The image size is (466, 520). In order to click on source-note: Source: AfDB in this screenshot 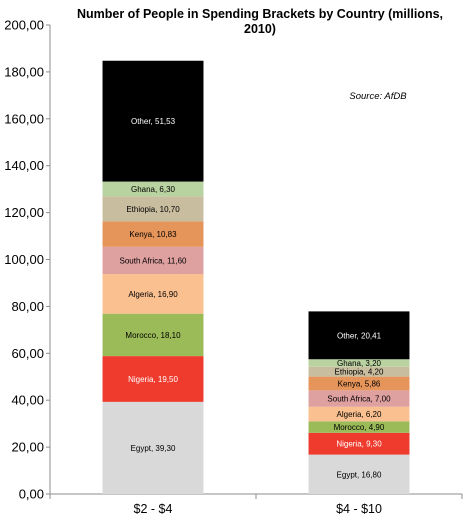, I will do `click(378, 96)`.